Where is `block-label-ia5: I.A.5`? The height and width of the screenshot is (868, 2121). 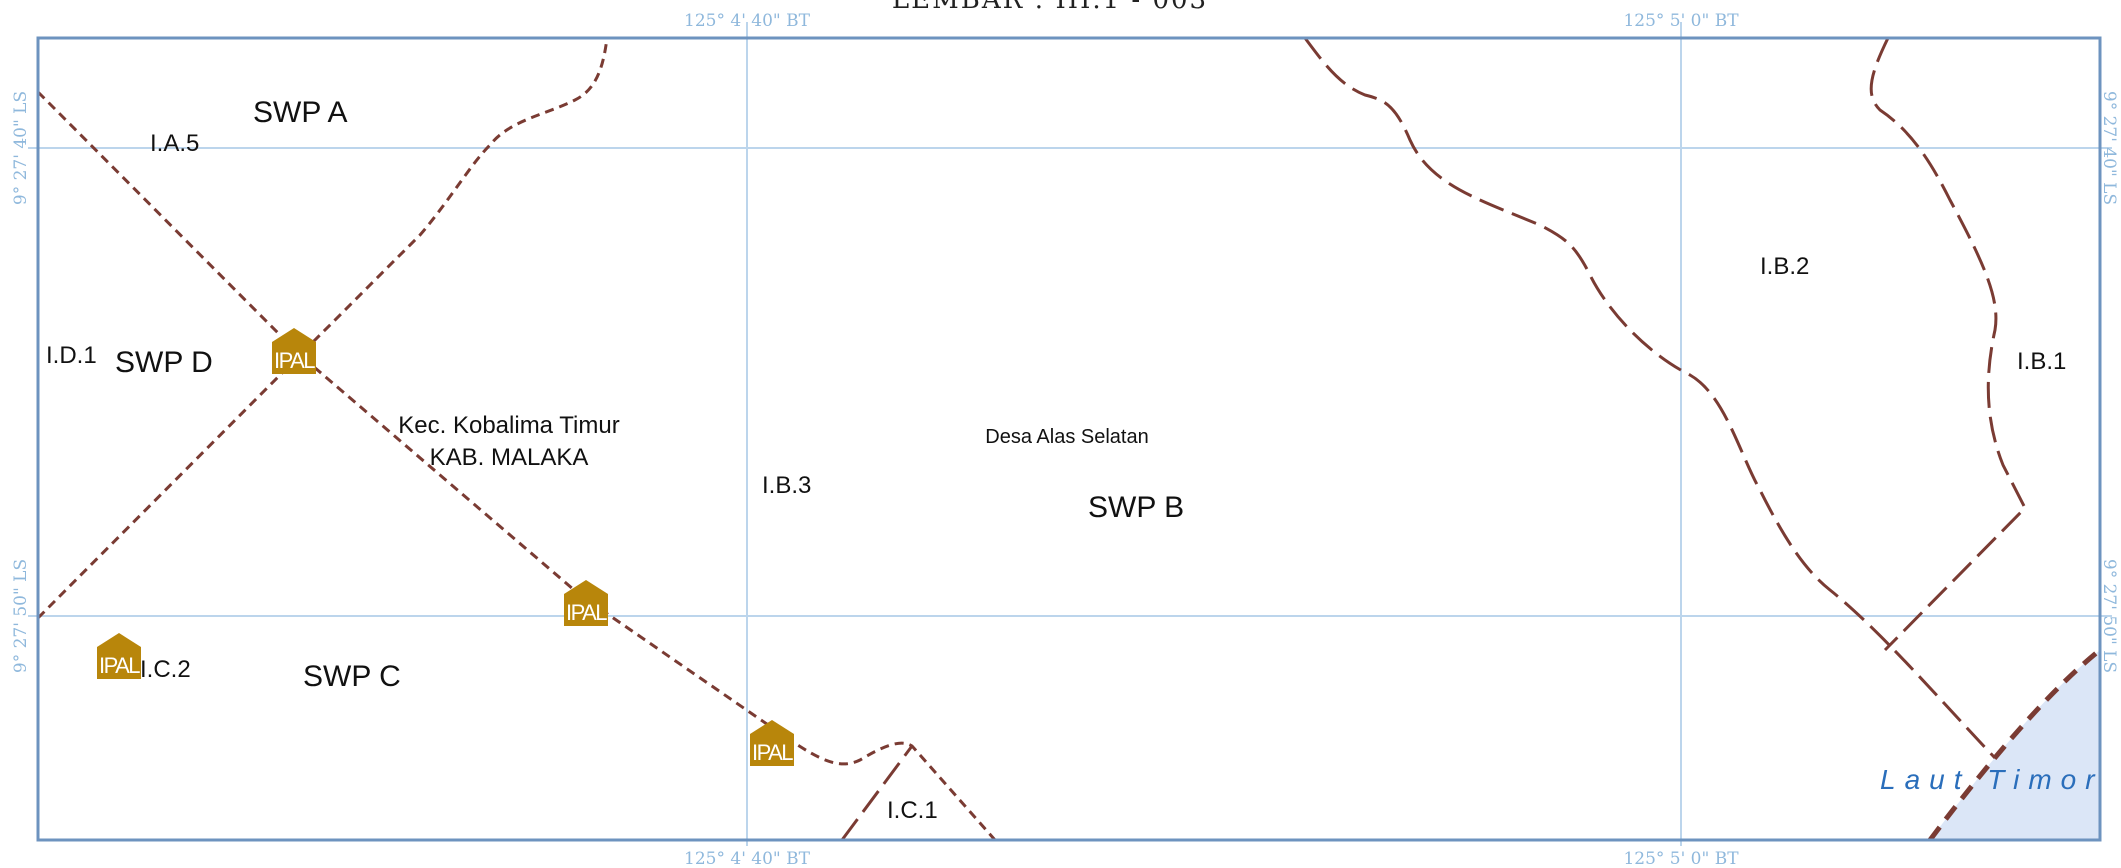 block-label-ia5: I.A.5 is located at coordinates (174, 143).